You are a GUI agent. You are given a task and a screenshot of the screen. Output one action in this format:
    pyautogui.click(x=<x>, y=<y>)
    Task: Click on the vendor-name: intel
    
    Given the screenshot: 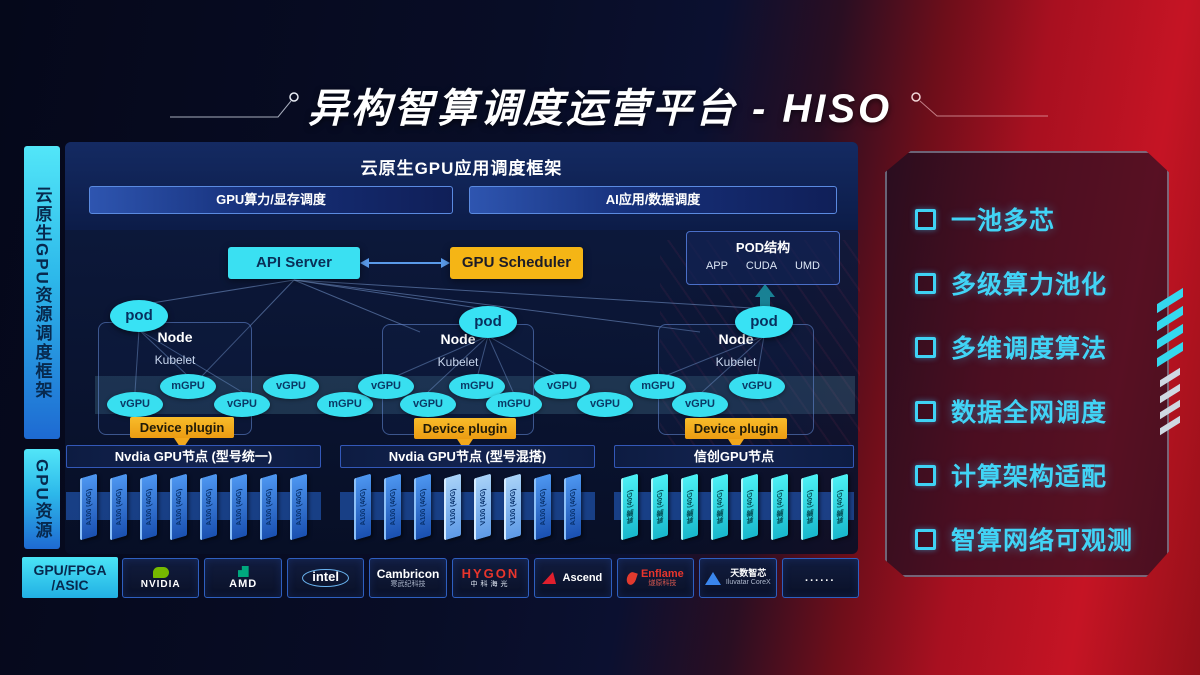 What is the action you would take?
    pyautogui.click(x=325, y=578)
    